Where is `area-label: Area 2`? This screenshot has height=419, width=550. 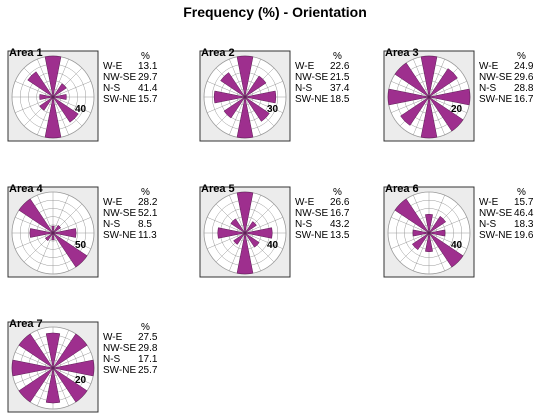
area-label: Area 2 is located at coordinates (218, 53).